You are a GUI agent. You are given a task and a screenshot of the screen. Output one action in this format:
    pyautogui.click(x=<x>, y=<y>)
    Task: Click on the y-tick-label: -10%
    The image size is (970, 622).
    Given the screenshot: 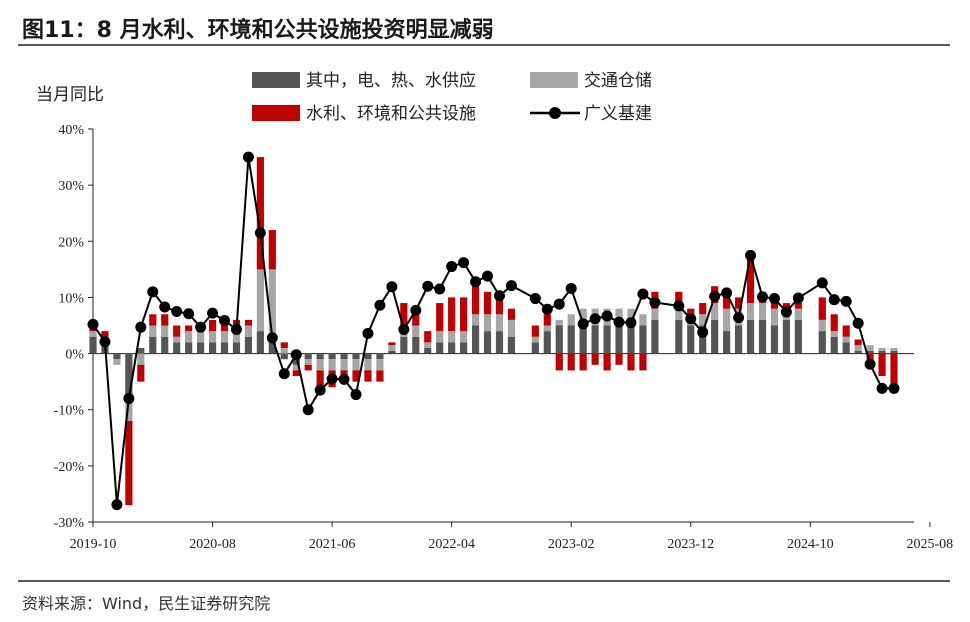 What is the action you would take?
    pyautogui.click(x=69, y=411)
    